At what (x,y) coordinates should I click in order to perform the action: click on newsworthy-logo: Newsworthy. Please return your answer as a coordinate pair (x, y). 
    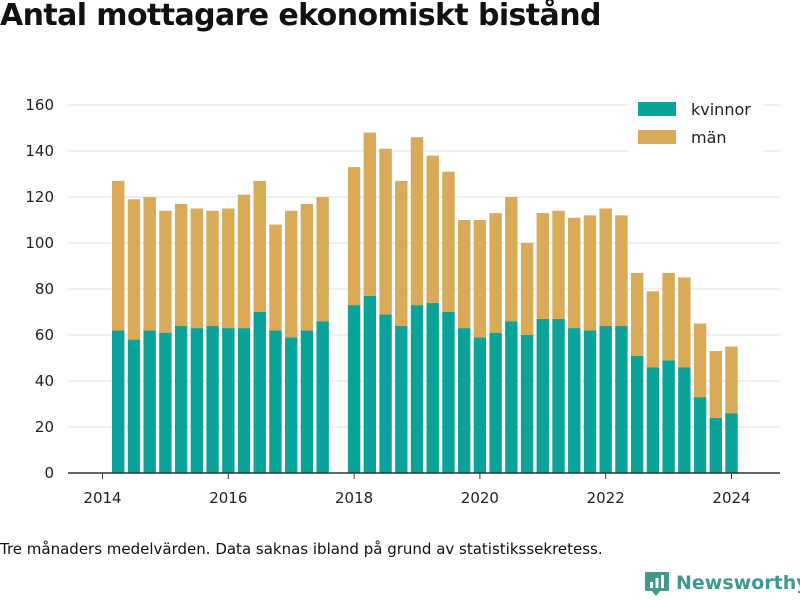
    Looking at the image, I should click on (722, 583).